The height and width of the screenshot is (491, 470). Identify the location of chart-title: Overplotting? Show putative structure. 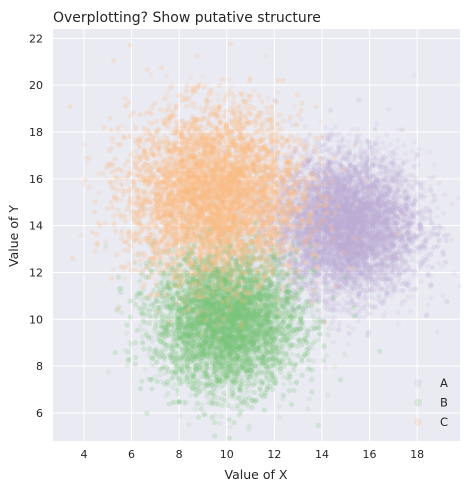
(187, 18).